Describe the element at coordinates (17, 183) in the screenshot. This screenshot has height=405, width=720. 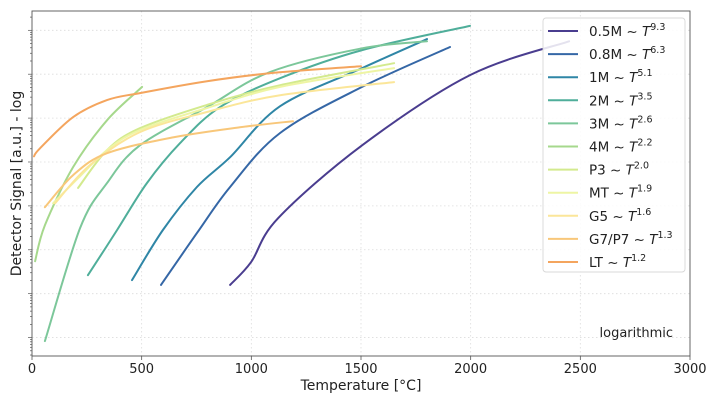
I see `y-axis-label: Detector Signal [a.u.] - log` at that location.